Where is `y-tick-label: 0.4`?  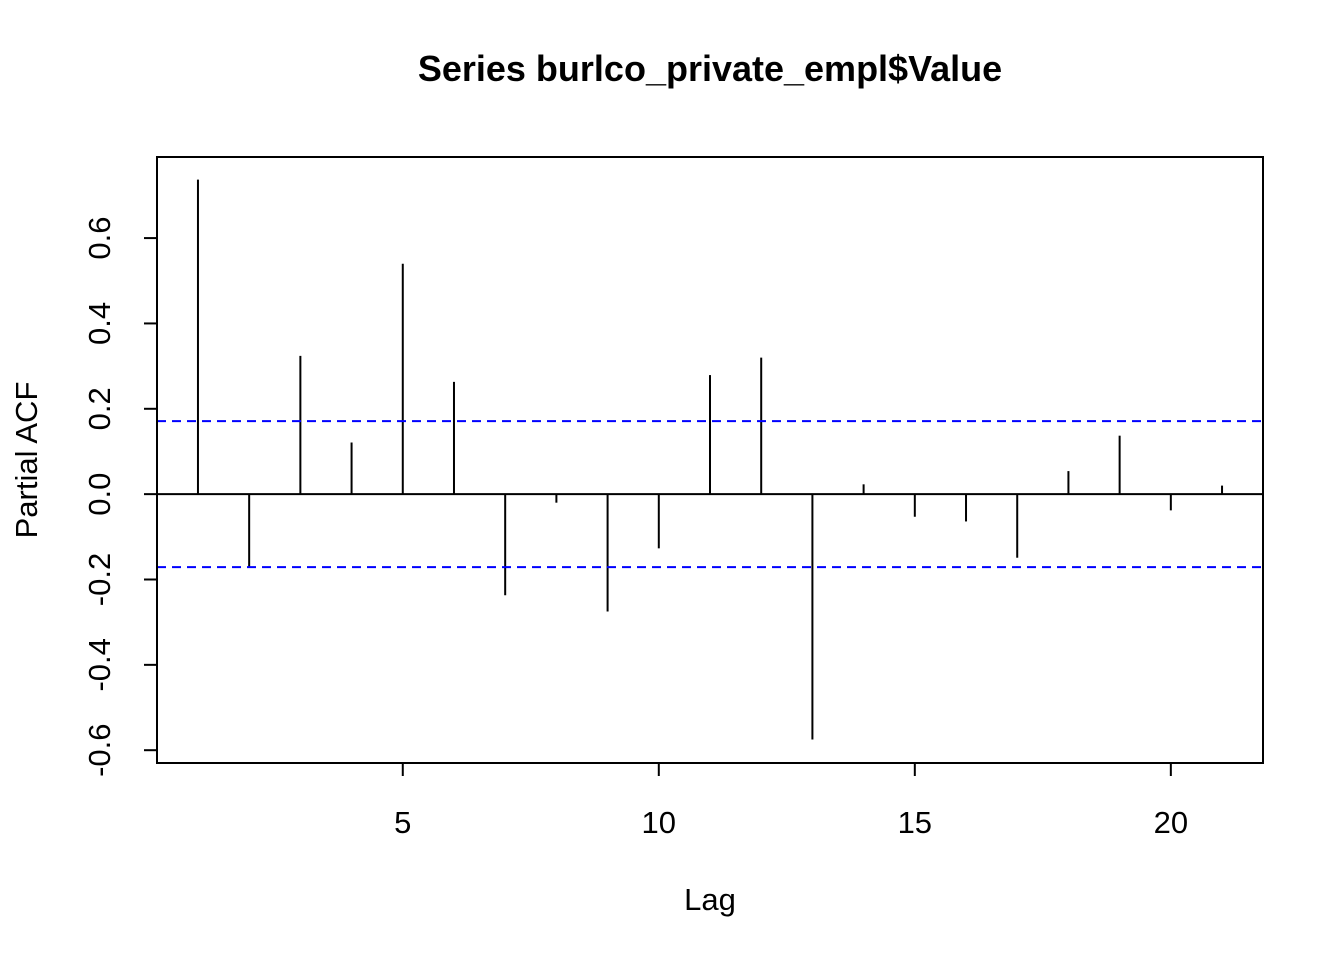
y-tick-label: 0.4 is located at coordinates (99, 323).